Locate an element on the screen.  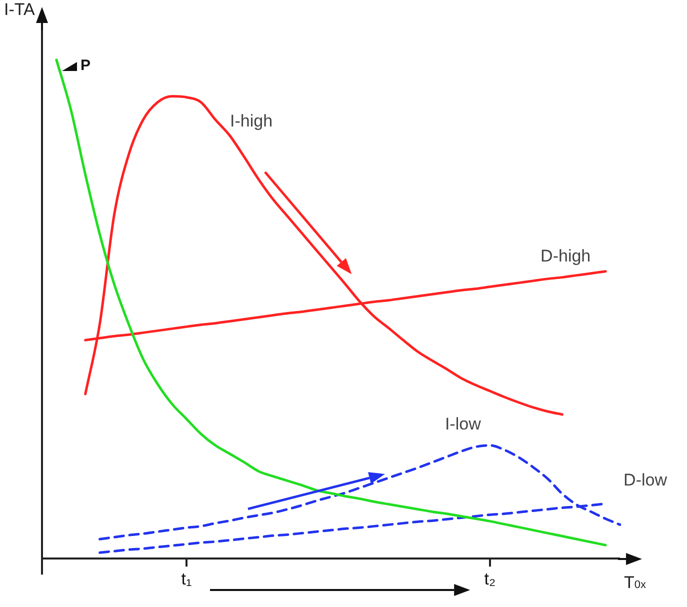
x-tick-label: t₂ is located at coordinates (490, 578).